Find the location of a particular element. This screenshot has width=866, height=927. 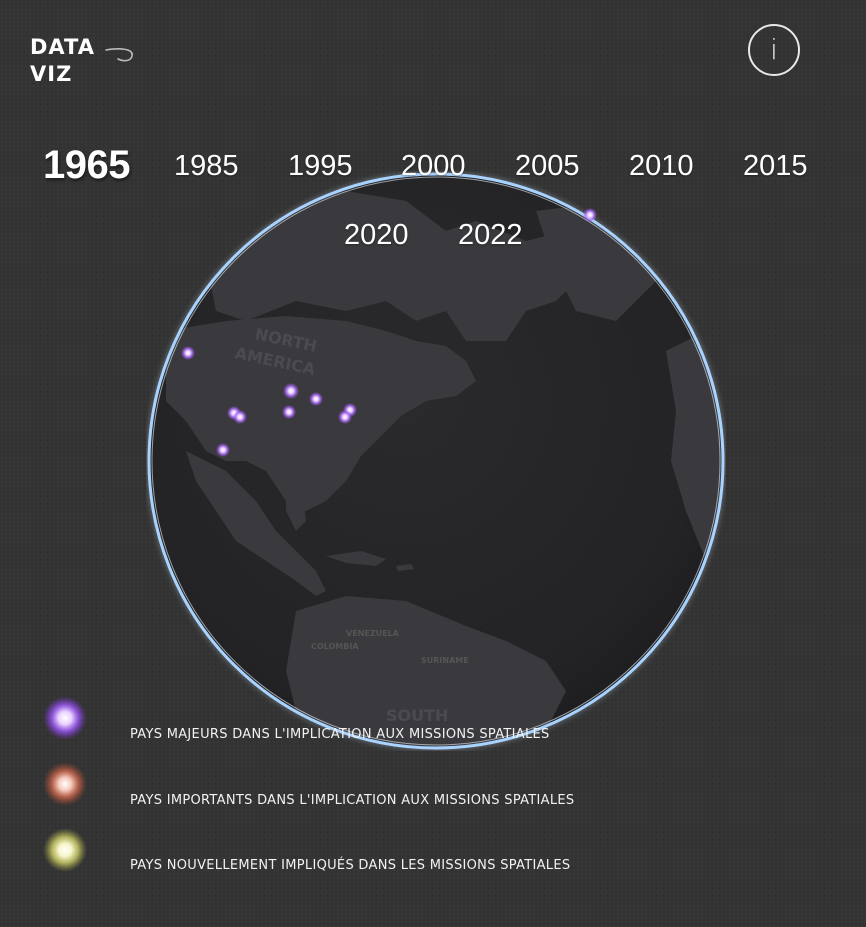

land-north-america is located at coordinates (321, 413).